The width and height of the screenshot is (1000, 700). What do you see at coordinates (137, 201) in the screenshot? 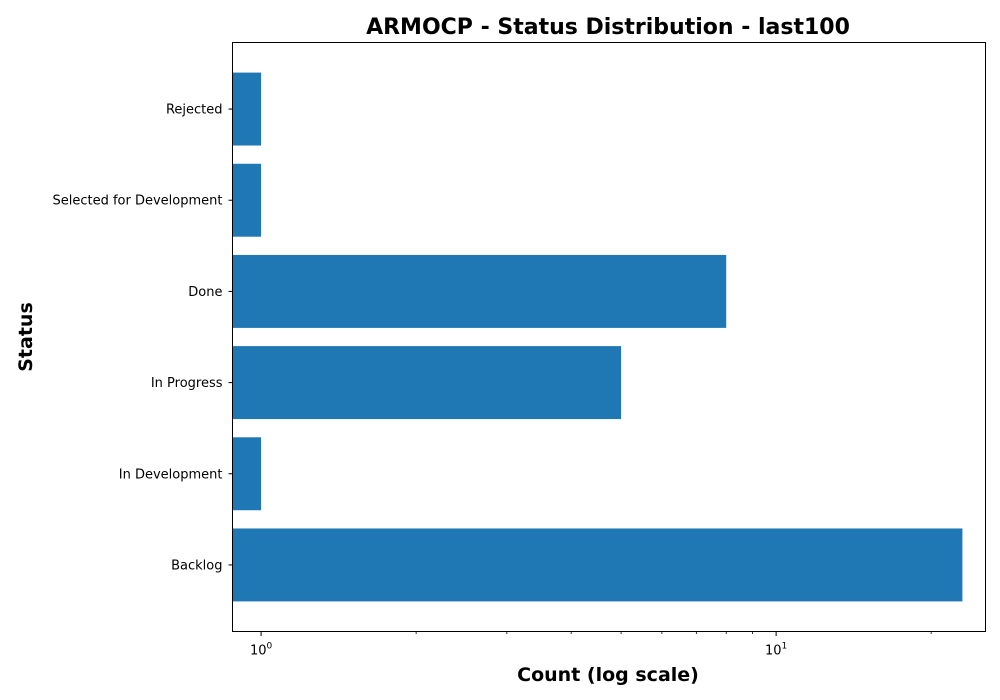
I see `y-tick-label: Selected for Development` at bounding box center [137, 201].